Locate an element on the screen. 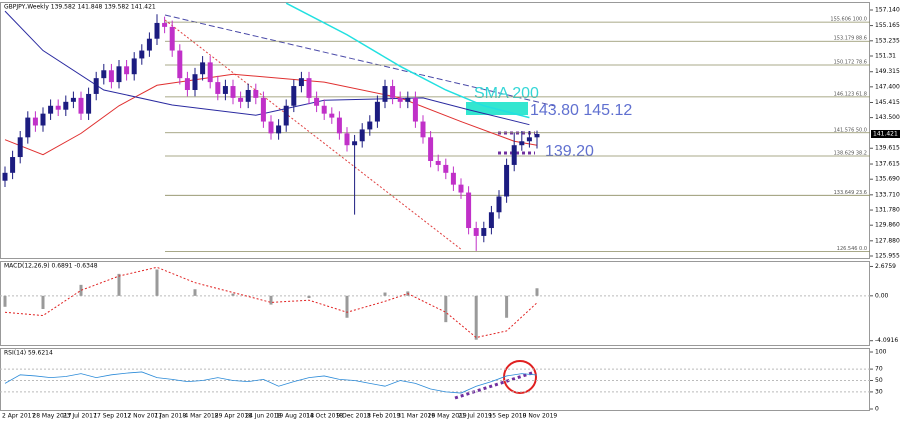 The width and height of the screenshot is (900, 422). fib-label: 153.179 88.6 is located at coordinates (850, 39).